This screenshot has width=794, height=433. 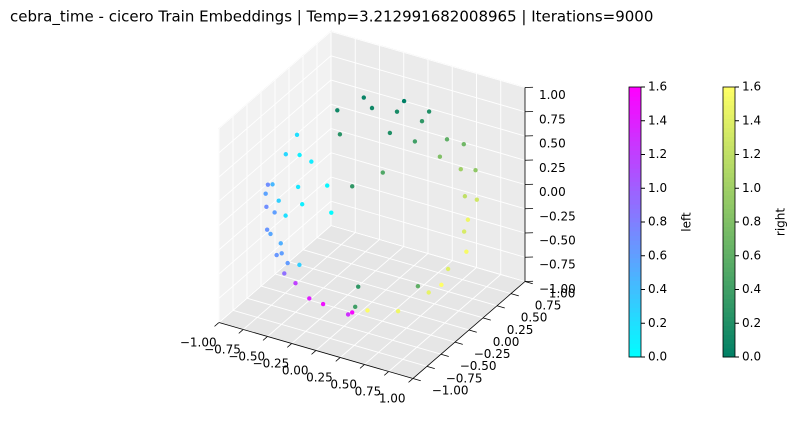 I want to click on z-tick-label: 0.75, so click(x=552, y=119).